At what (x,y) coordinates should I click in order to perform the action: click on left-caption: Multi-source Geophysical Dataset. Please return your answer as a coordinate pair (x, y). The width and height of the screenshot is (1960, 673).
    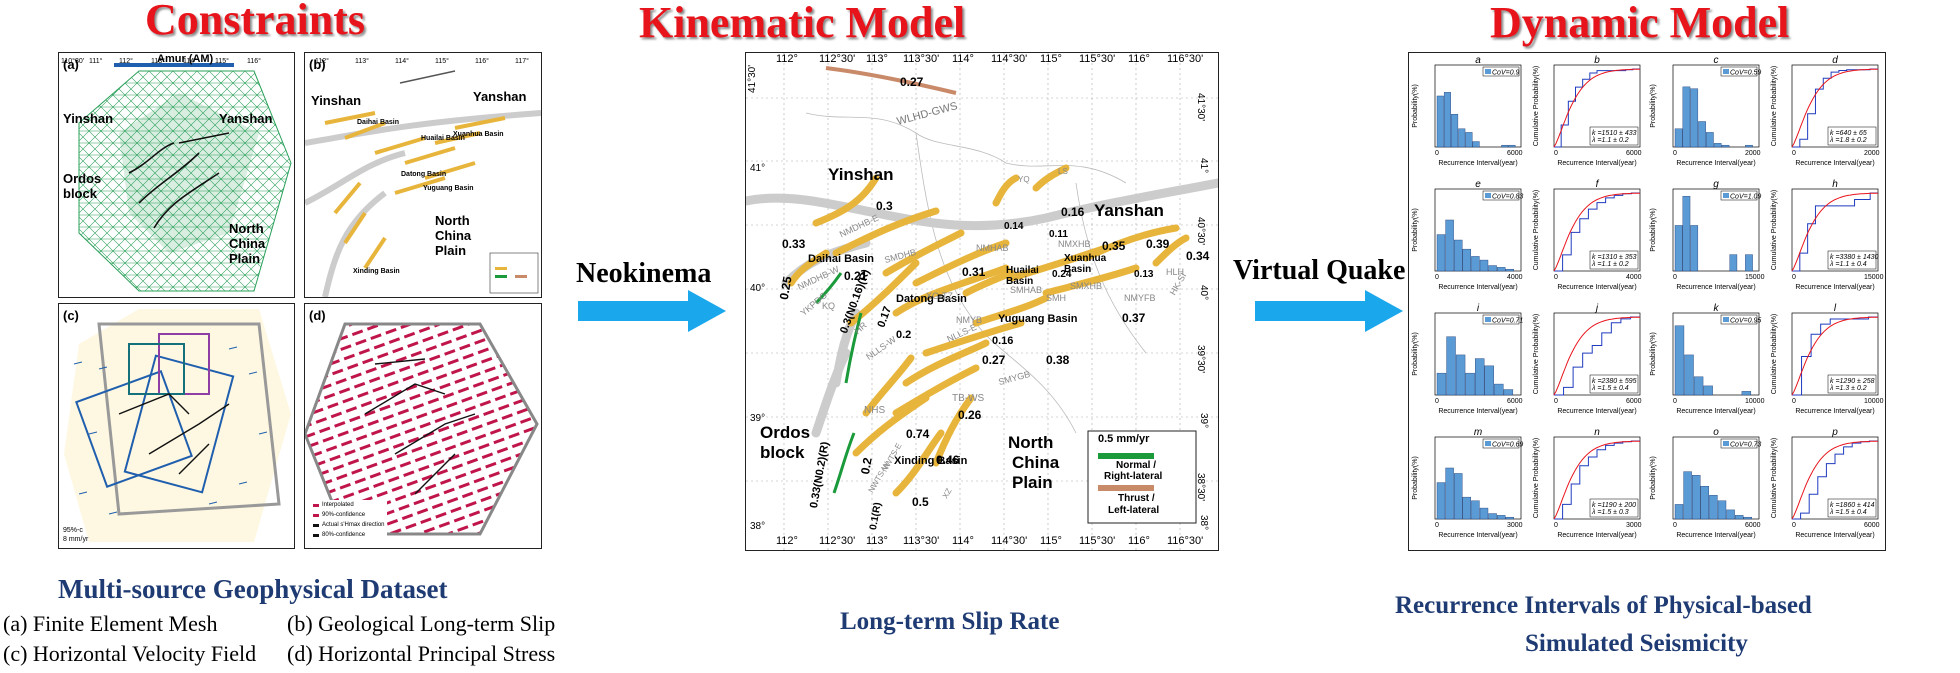
    Looking at the image, I should click on (253, 589).